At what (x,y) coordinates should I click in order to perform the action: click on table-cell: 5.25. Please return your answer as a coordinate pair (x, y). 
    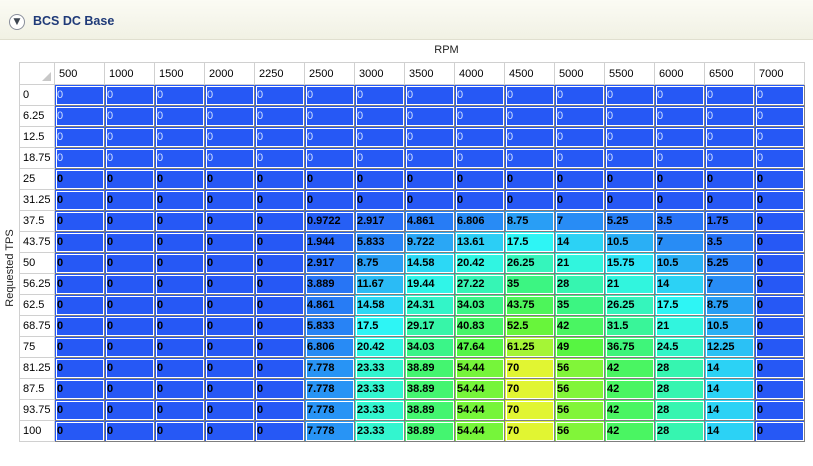
    Looking at the image, I should click on (729, 263).